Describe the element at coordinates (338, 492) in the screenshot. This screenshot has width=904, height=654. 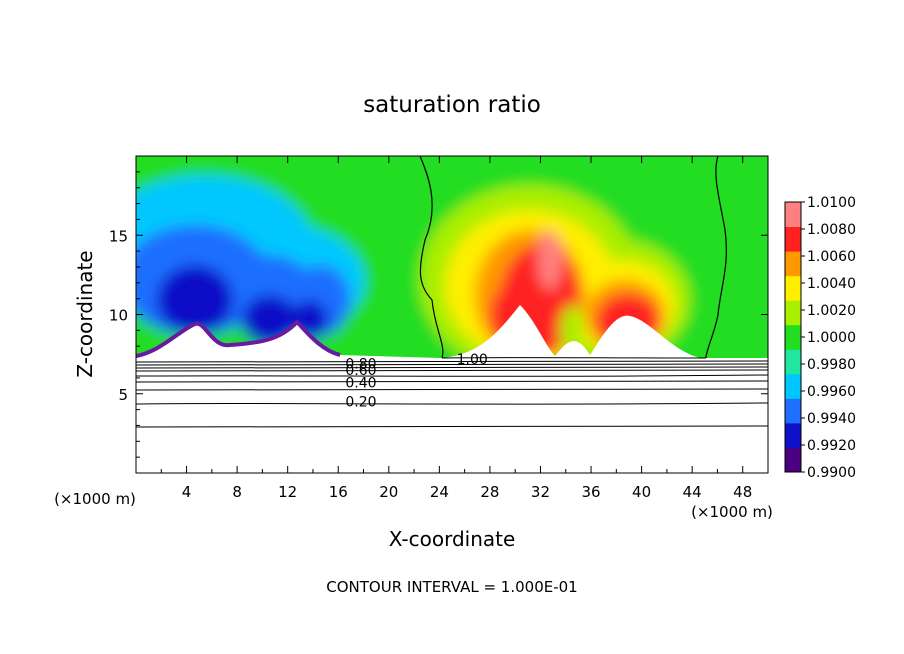
I see `x-tick-label: 16` at that location.